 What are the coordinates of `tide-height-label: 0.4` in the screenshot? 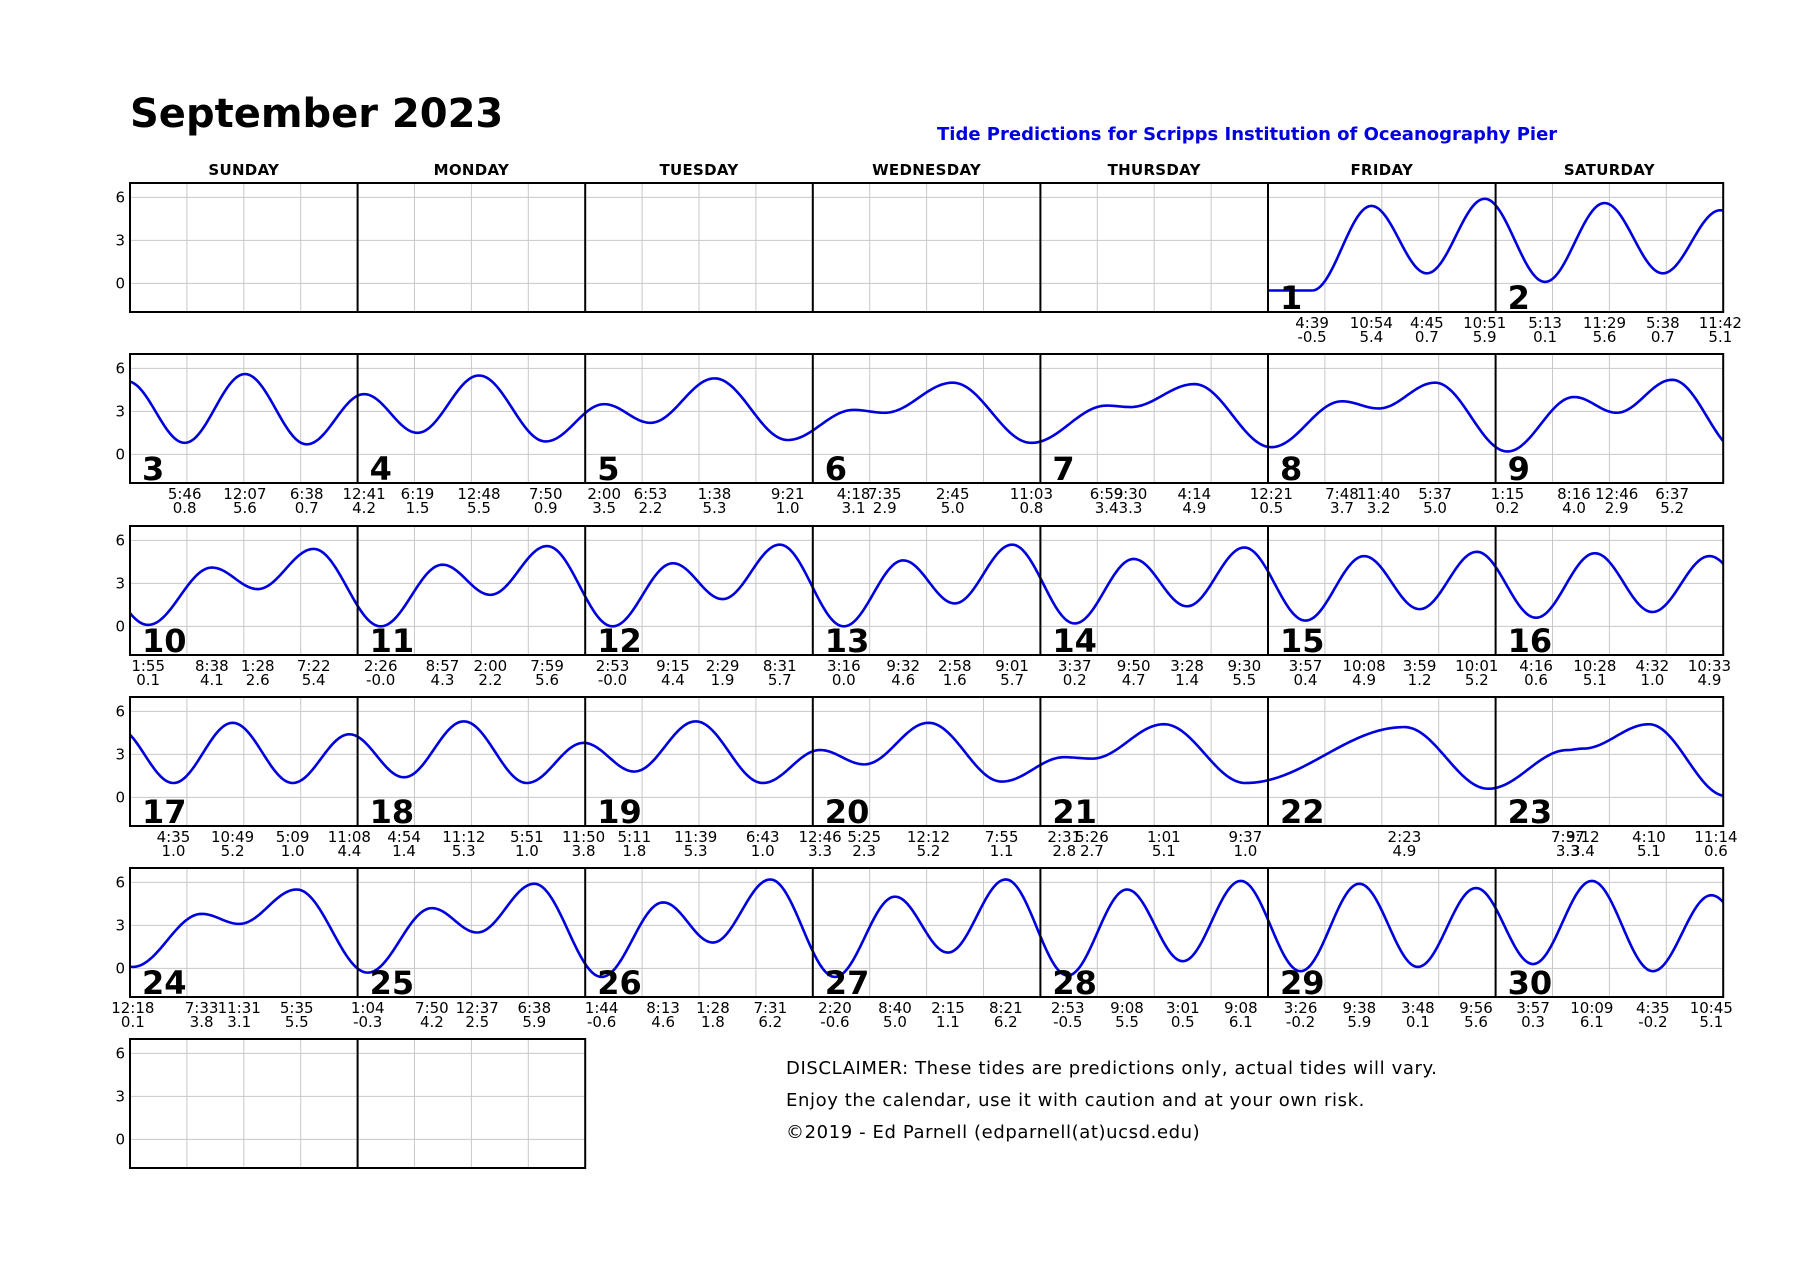 It's located at (1306, 680).